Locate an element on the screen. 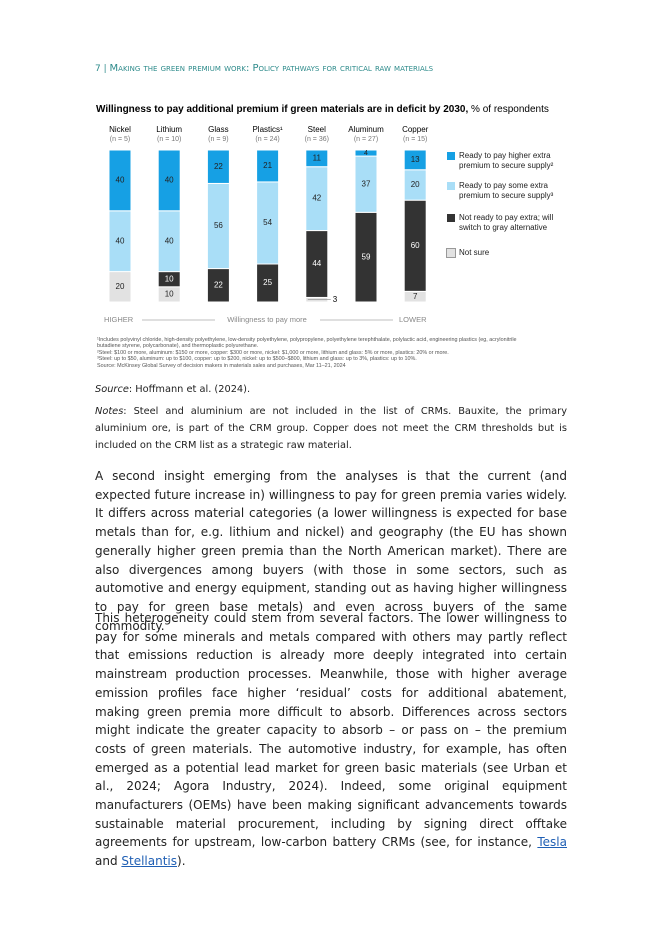  value-label: 60 is located at coordinates (415, 245).